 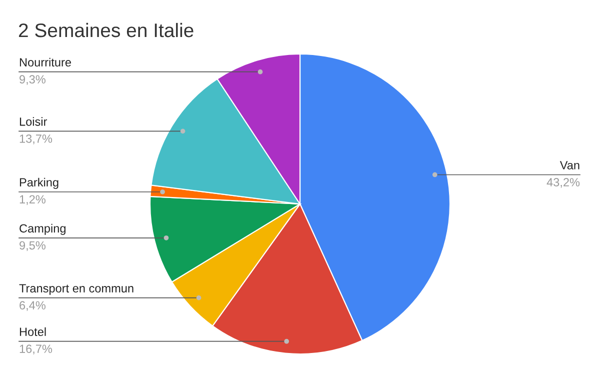 I want to click on data-label: 43,2%, so click(x=563, y=183).